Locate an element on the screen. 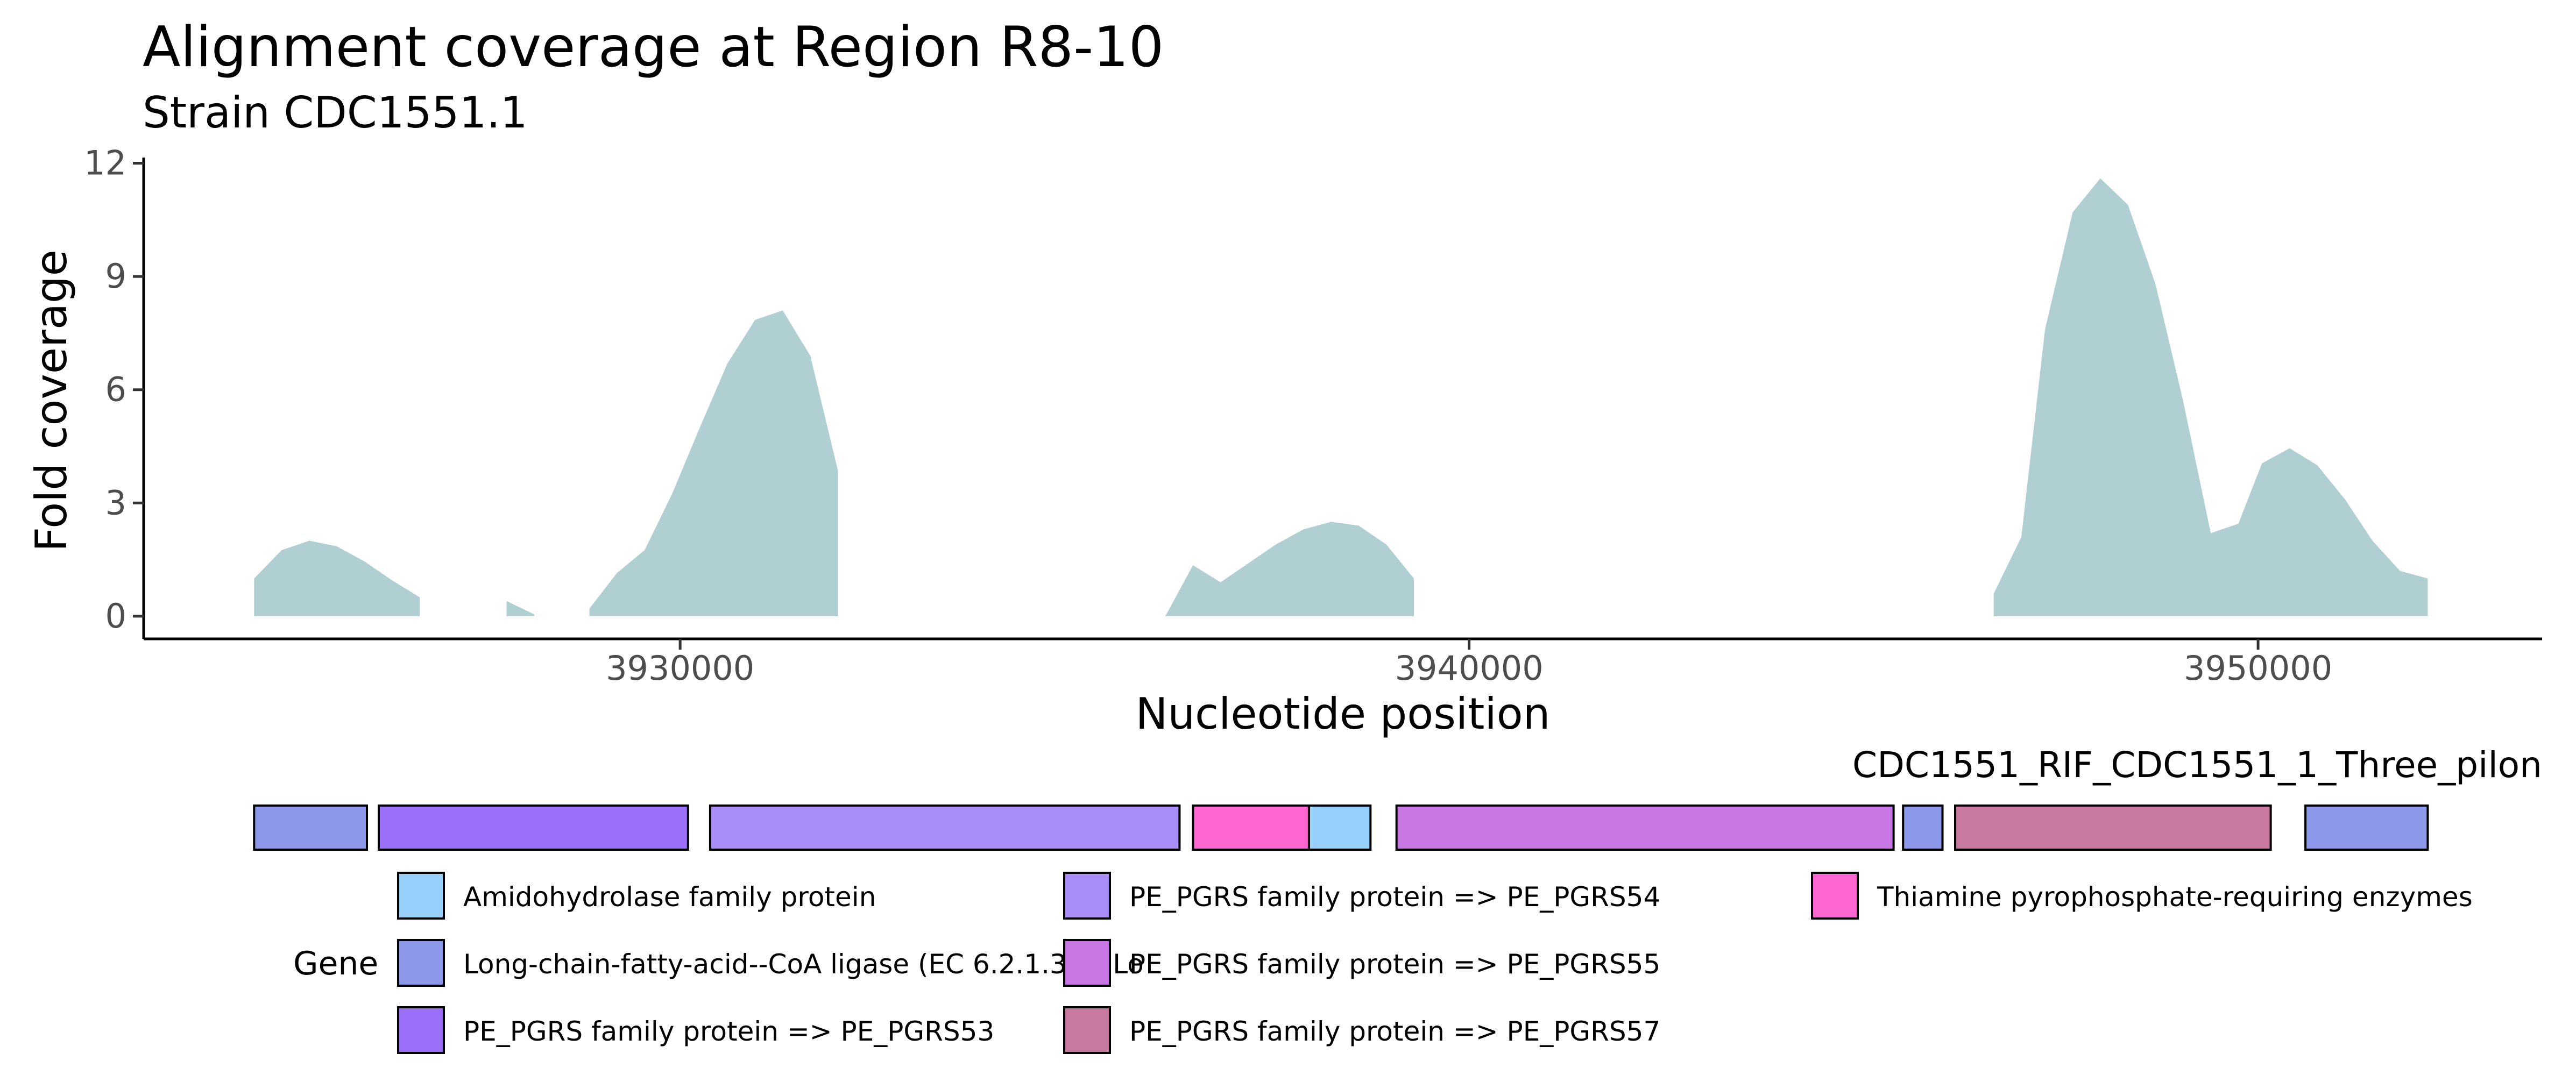  legend-label: Amidohydrolase family protein is located at coordinates (669, 897).